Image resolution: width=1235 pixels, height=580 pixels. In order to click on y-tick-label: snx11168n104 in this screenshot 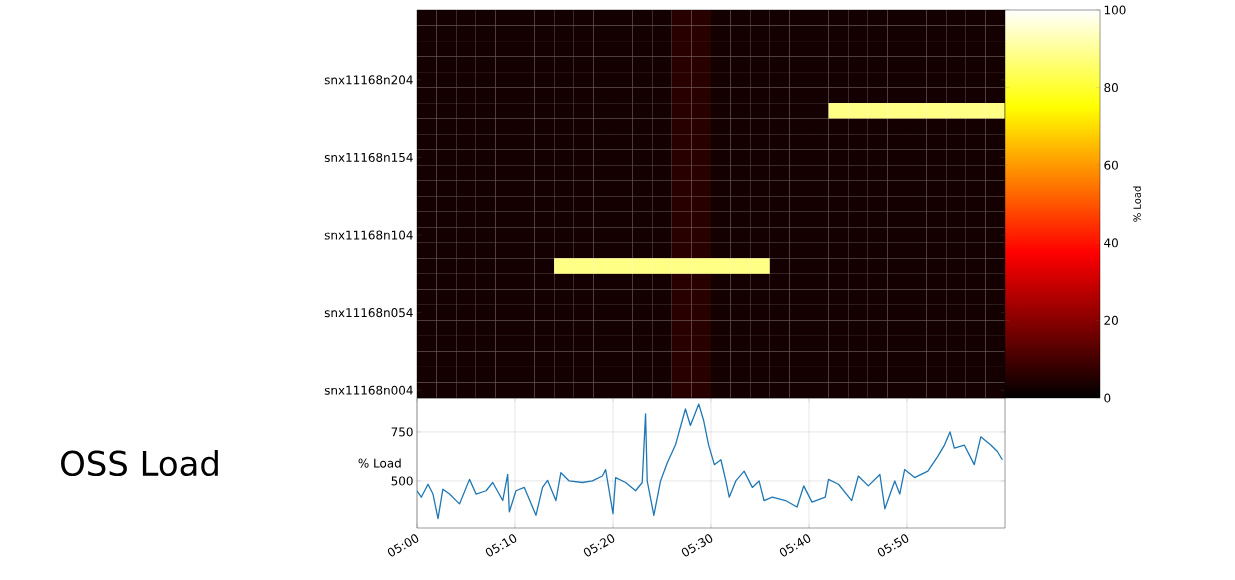, I will do `click(368, 235)`.